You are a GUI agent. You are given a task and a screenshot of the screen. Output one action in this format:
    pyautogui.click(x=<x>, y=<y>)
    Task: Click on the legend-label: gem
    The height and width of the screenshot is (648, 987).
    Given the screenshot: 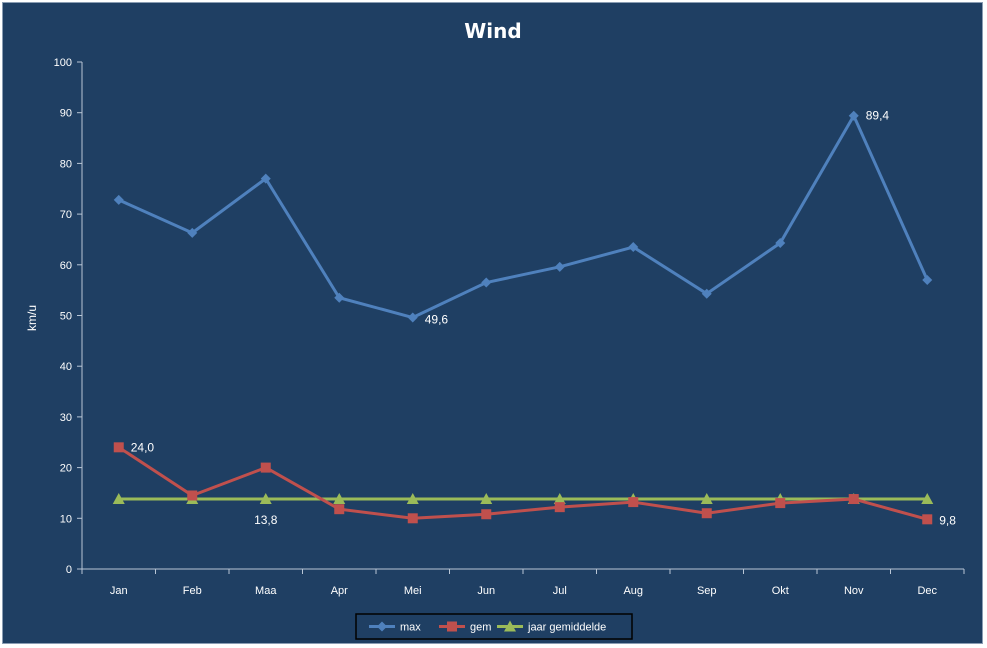 What is the action you would take?
    pyautogui.click(x=480, y=628)
    